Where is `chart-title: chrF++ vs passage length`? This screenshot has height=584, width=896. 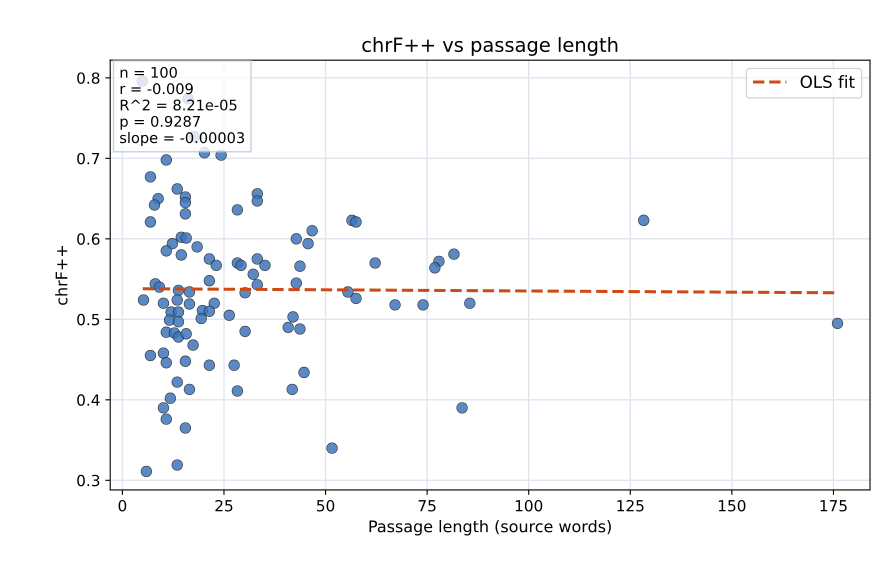 chart-title: chrF++ vs passage length is located at coordinates (490, 46).